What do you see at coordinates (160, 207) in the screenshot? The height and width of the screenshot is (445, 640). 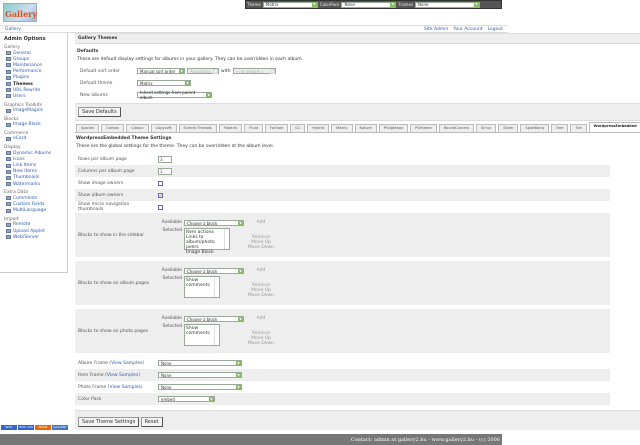 I see `micro-nav-checkbox` at bounding box center [160, 207].